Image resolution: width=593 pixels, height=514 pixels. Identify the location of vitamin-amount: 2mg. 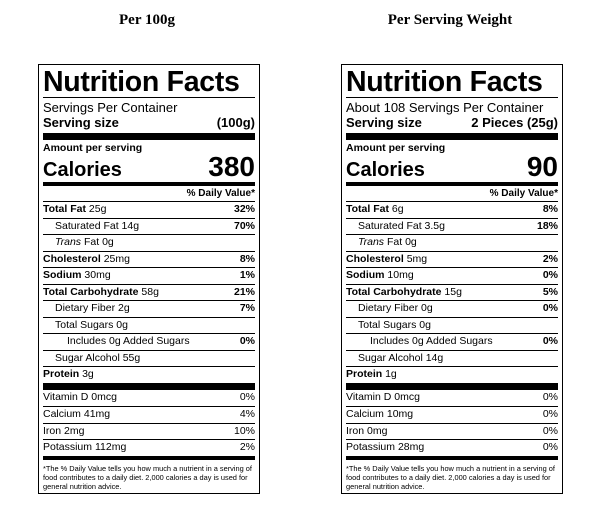
(74, 430).